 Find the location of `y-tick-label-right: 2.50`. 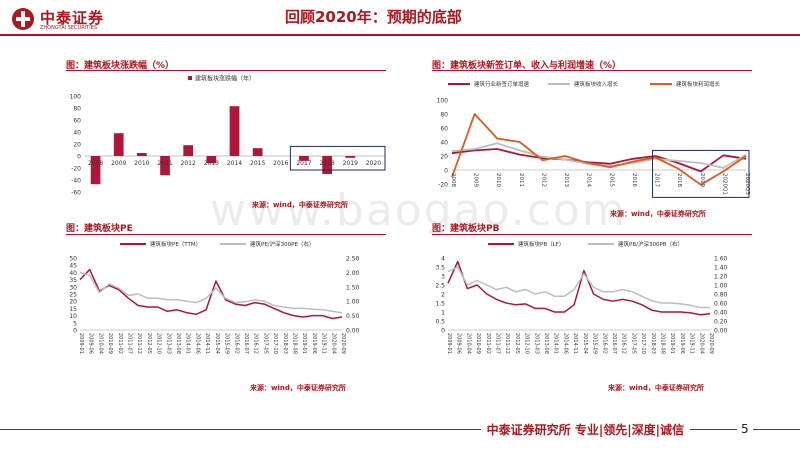

y-tick-label-right: 2.50 is located at coordinates (353, 259).